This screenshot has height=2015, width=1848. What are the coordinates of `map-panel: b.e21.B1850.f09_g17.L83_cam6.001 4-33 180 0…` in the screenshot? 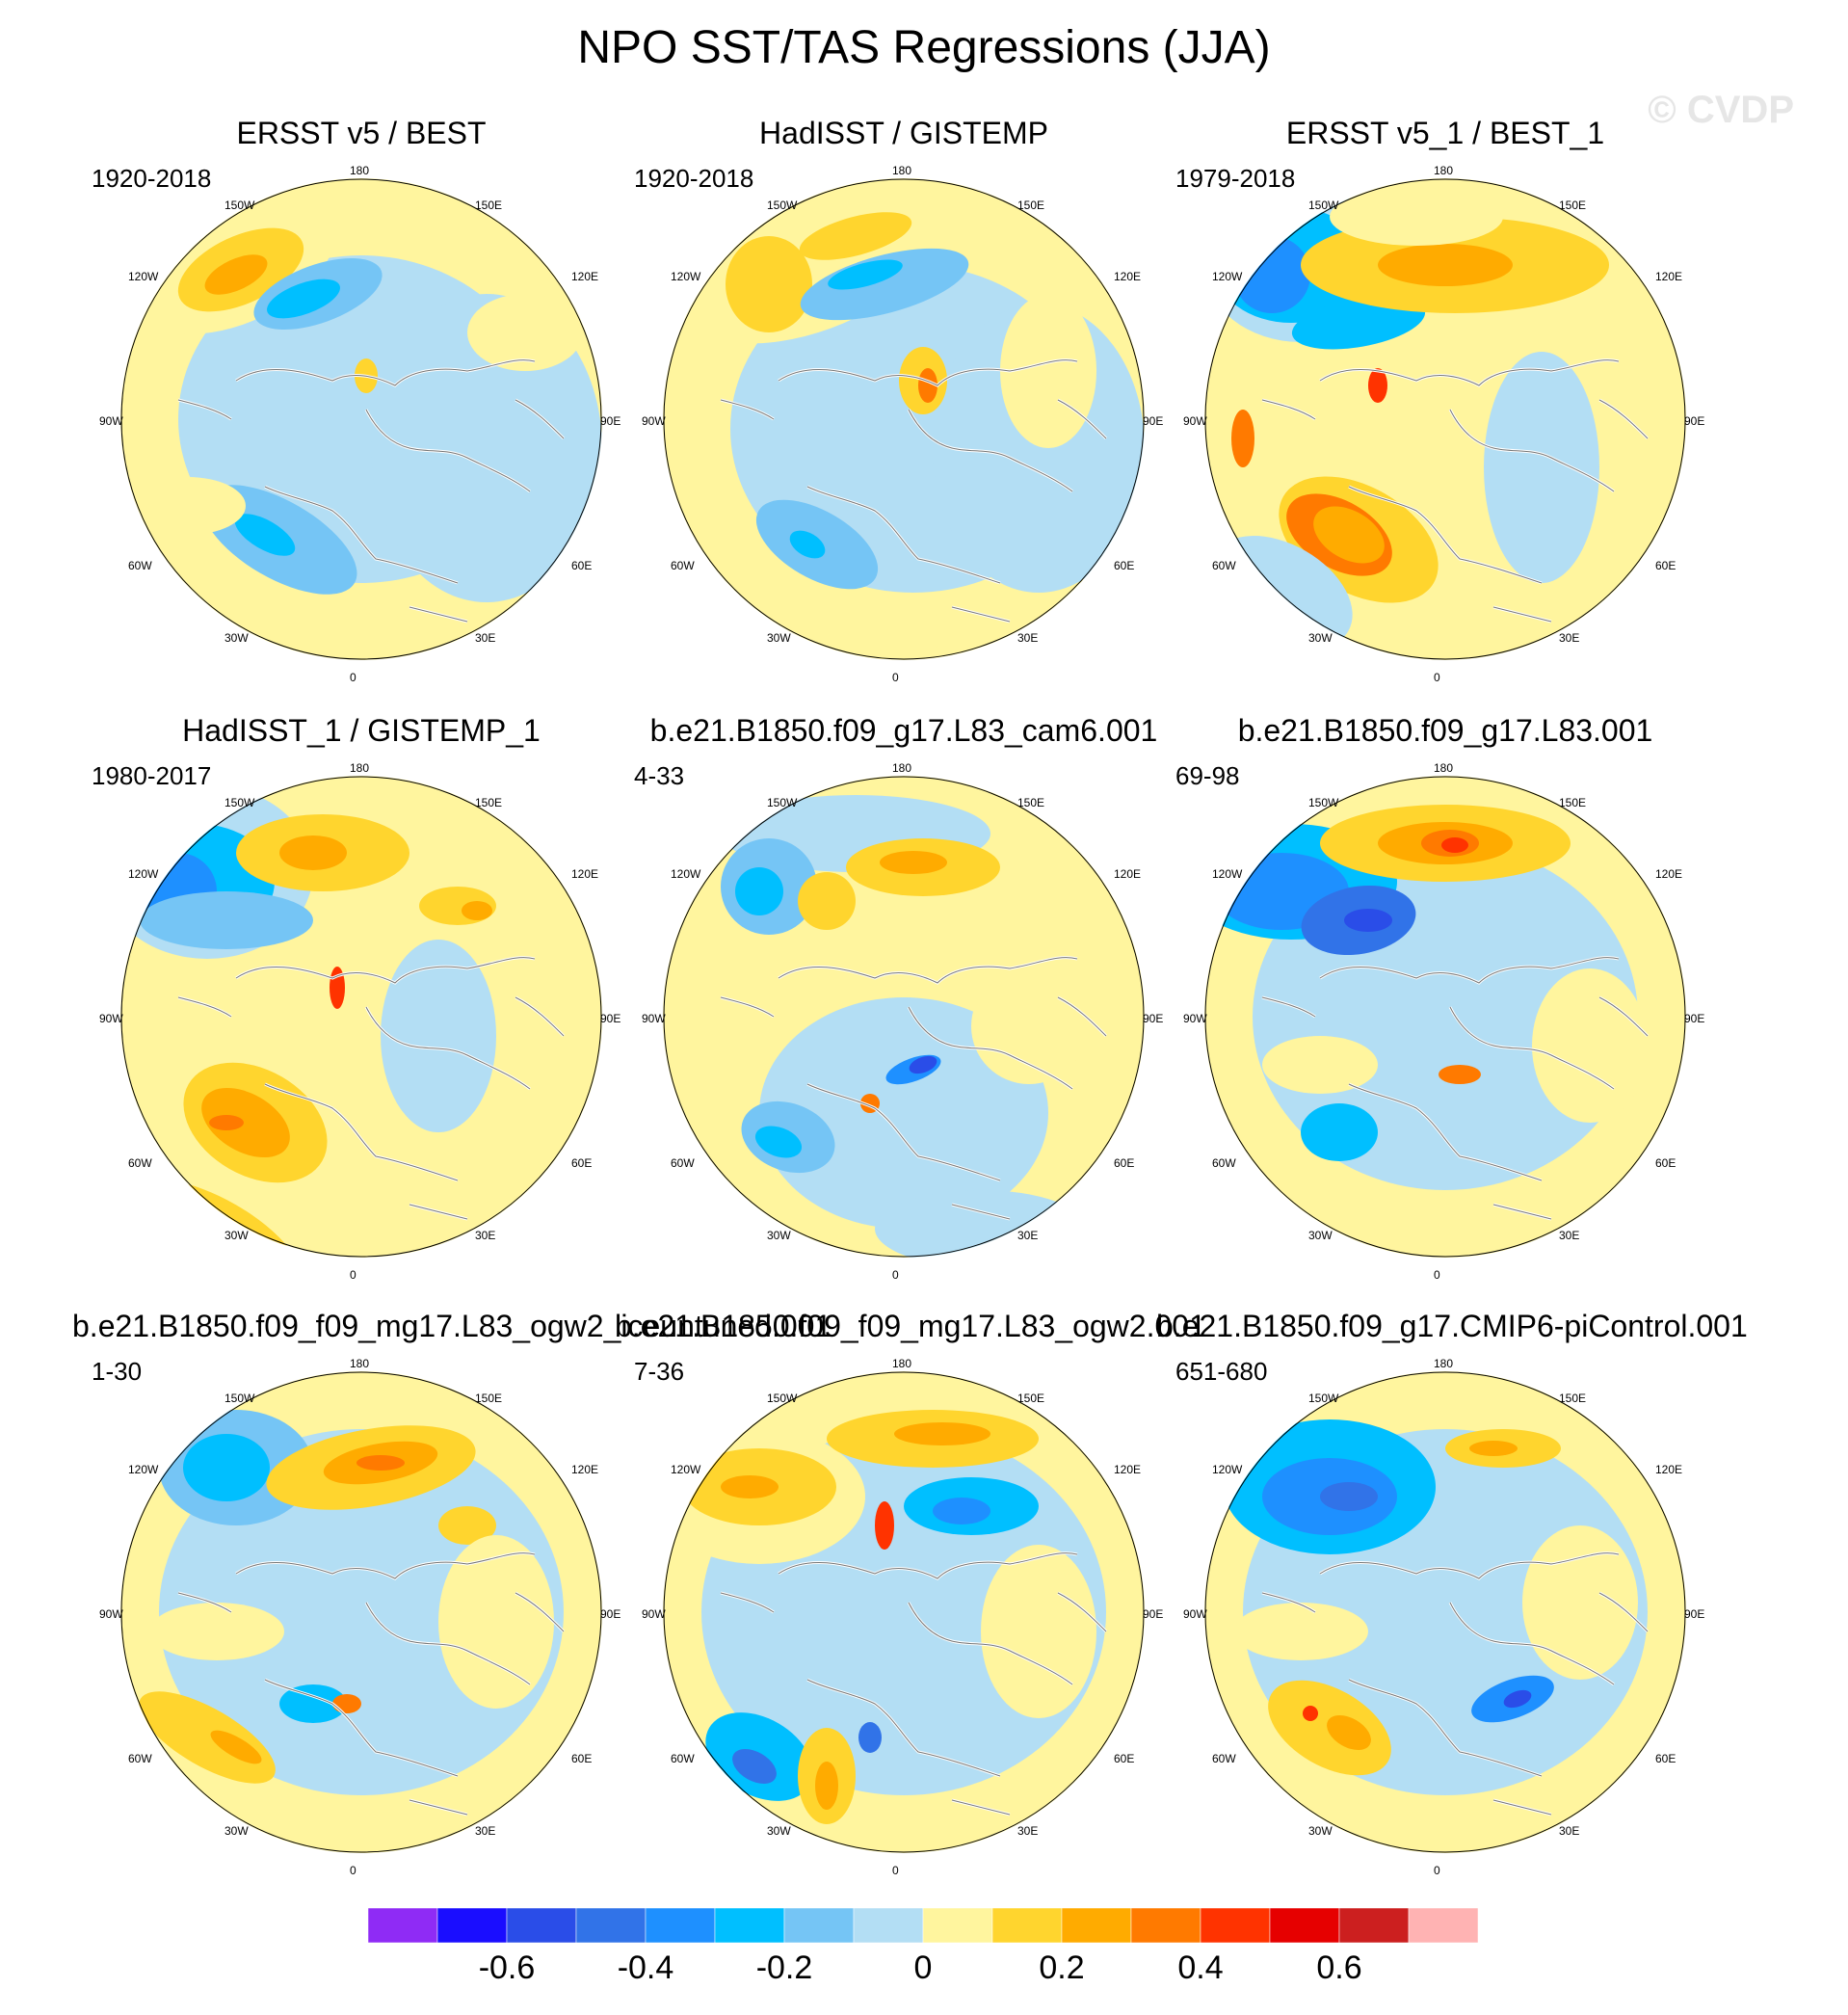 It's located at (904, 1012).